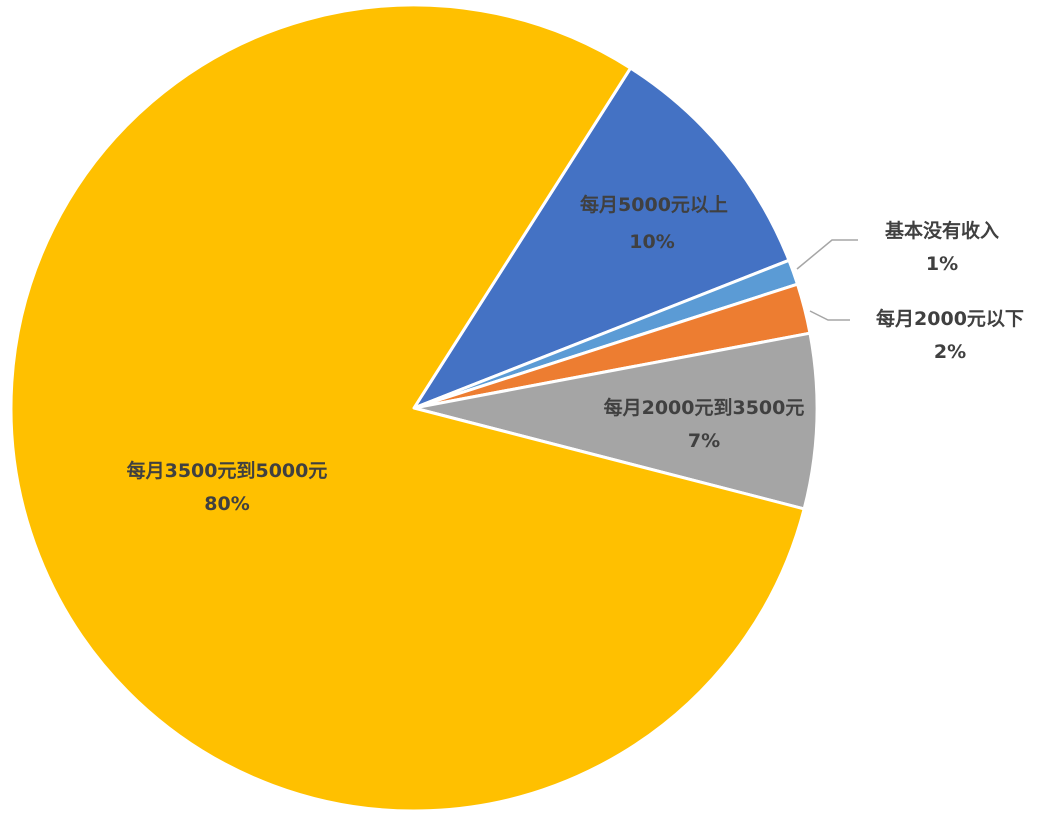 This screenshot has width=1048, height=813. I want to click on slice-pct-2000-3500: 7%, so click(704, 441).